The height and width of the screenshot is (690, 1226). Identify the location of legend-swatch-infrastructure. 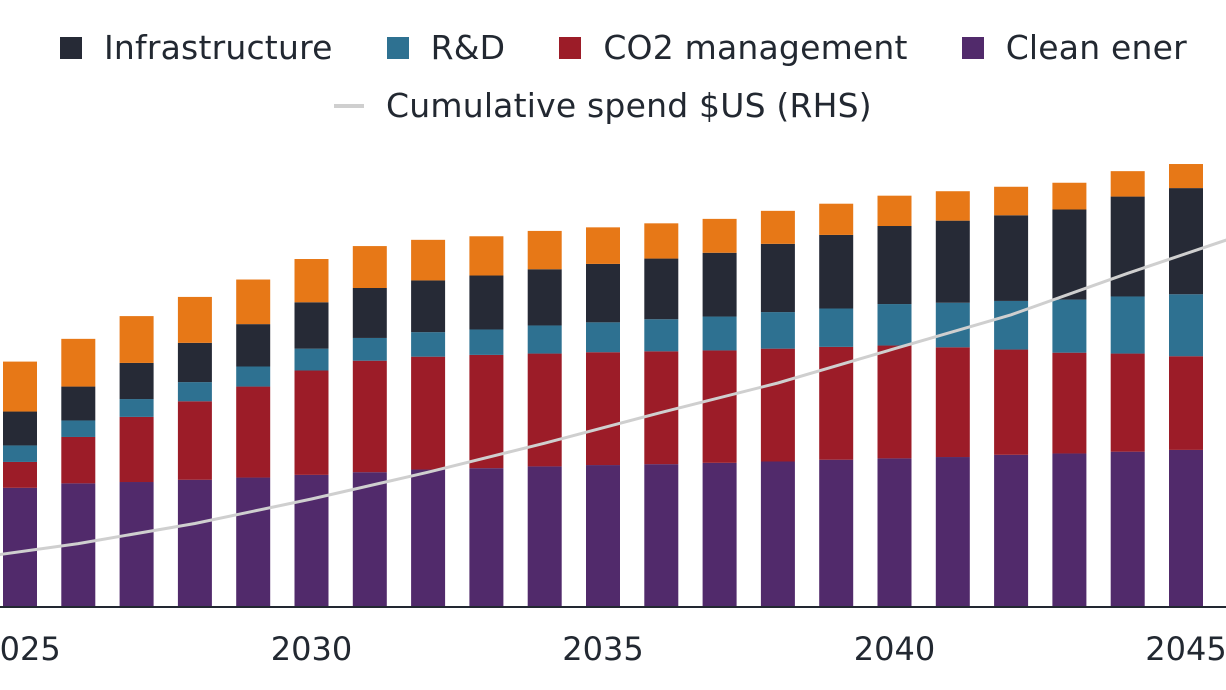
(71, 47).